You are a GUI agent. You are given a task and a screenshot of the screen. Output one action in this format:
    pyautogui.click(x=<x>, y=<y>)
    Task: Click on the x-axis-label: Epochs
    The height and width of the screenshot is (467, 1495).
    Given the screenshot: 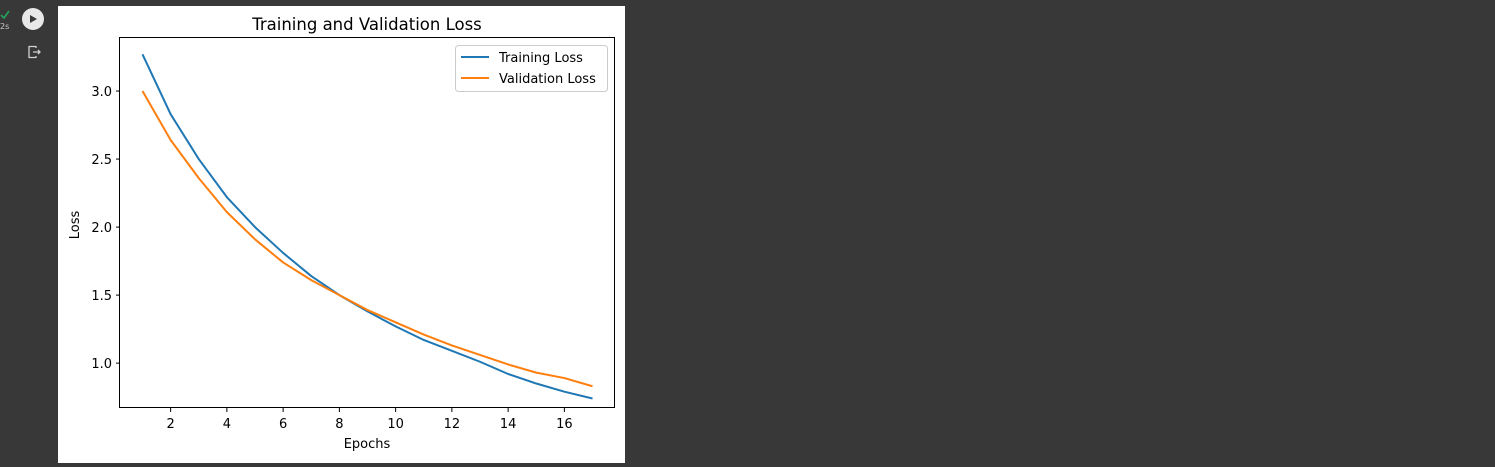 What is the action you would take?
    pyautogui.click(x=367, y=444)
    